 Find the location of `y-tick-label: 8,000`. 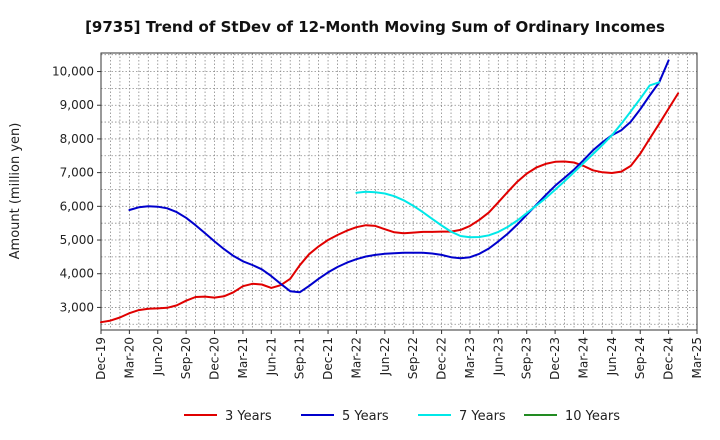

y-tick-label: 8,000 is located at coordinates (77, 139).